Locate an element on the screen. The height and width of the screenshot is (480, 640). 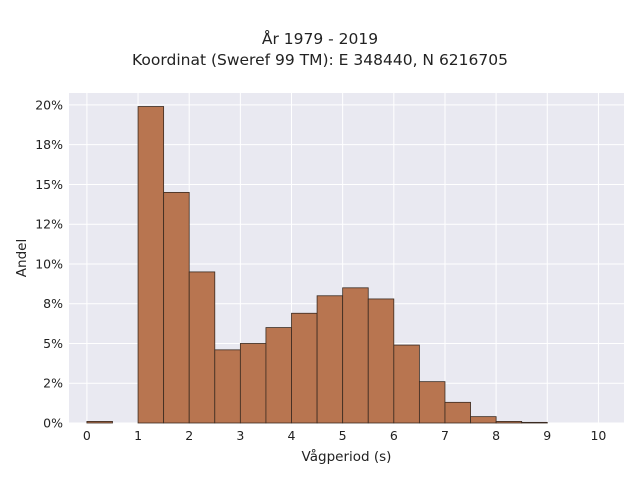
y-tick-label: 12% is located at coordinates (49, 224).